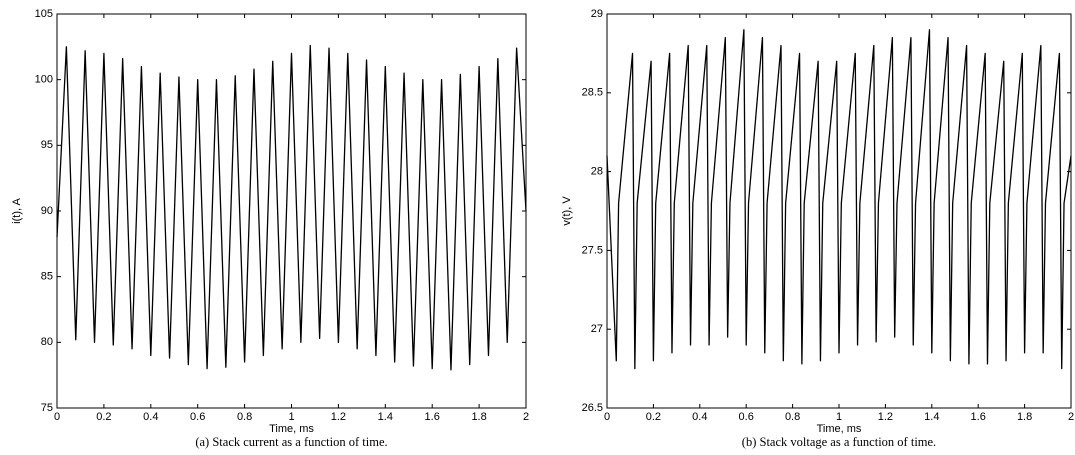 The height and width of the screenshot is (455, 1075). I want to click on y-tick-label: 85, so click(47, 277).